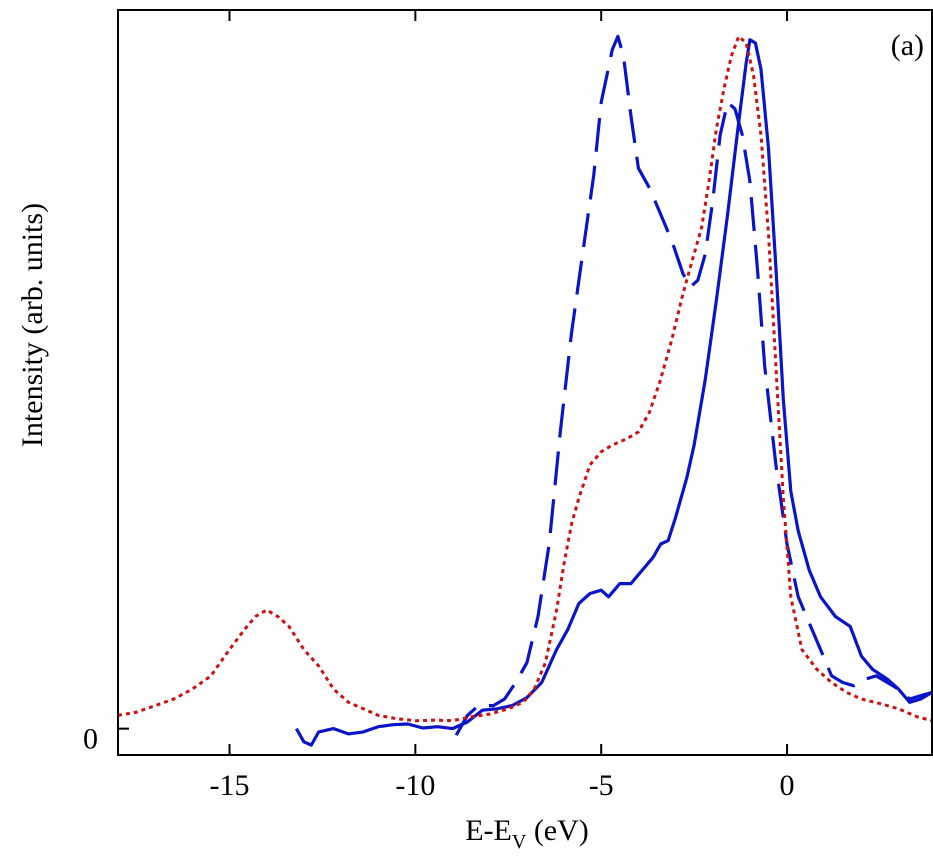 The image size is (933, 857). Describe the element at coordinates (601, 785) in the screenshot. I see `x-tick-label: -5` at that location.